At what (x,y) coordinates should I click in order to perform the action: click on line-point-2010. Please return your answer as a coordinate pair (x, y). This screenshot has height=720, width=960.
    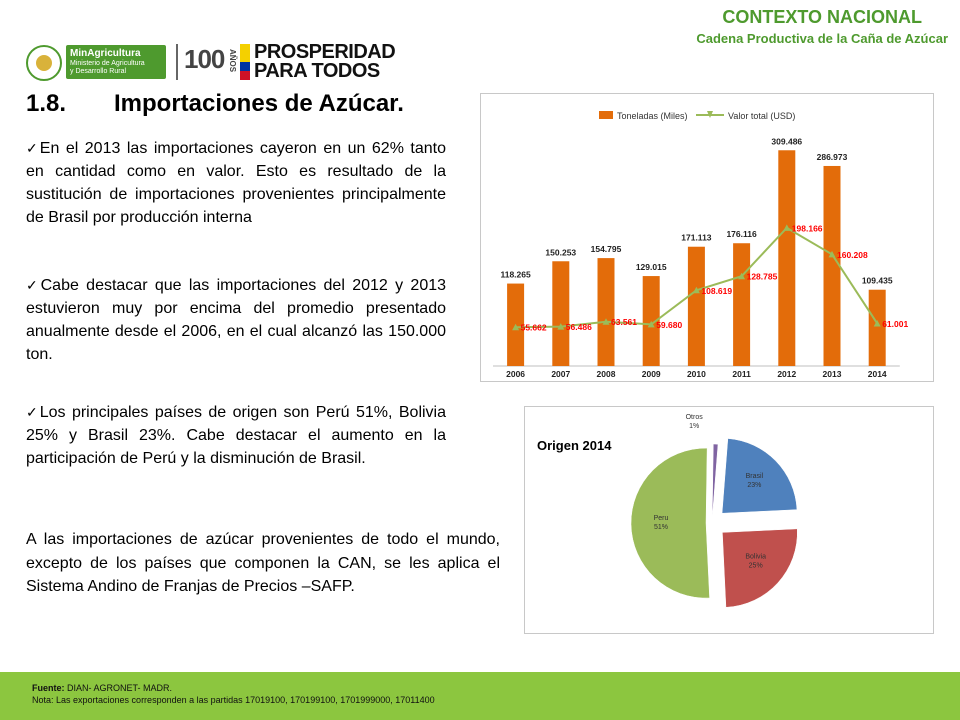
    Looking at the image, I should click on (696, 290).